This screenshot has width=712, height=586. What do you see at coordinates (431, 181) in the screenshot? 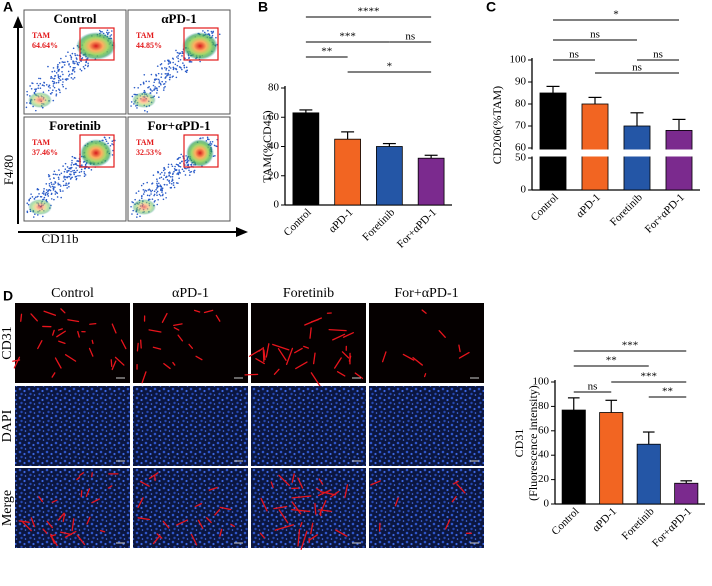
I see `bar` at bounding box center [431, 181].